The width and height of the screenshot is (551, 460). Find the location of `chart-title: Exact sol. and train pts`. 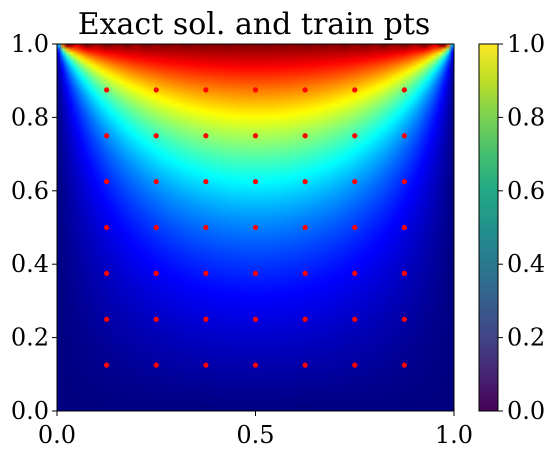

chart-title: Exact sol. and train pts is located at coordinates (254, 24).